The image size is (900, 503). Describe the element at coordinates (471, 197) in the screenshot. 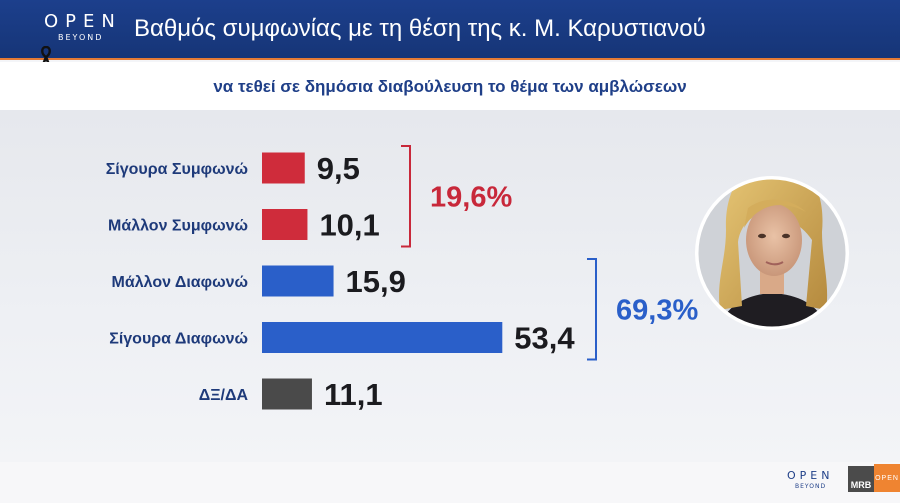

I see `group-total-label: 19,6%` at that location.